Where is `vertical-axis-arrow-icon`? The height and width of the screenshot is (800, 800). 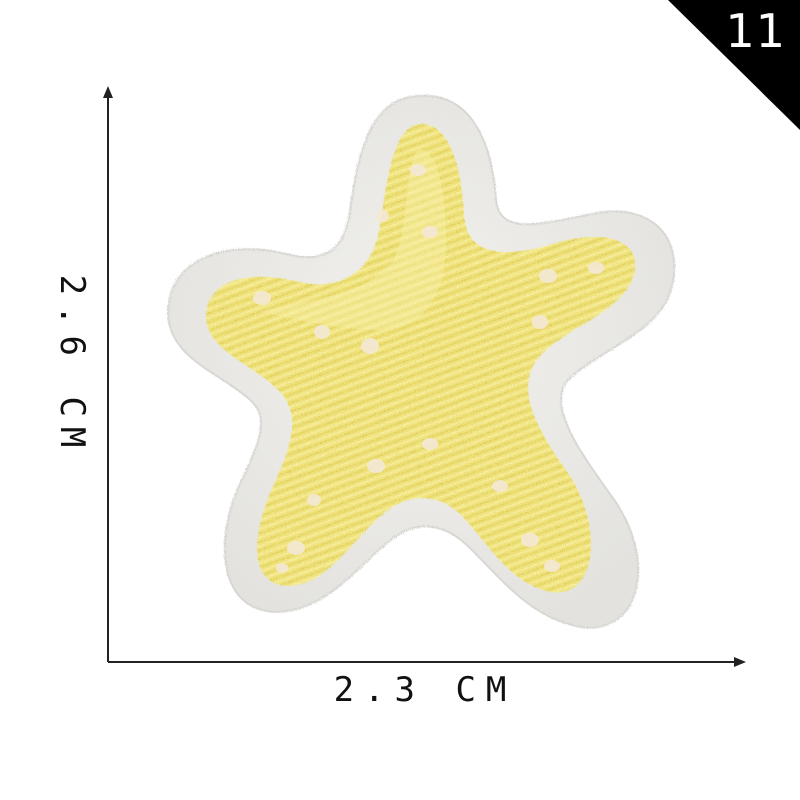 vertical-axis-arrow-icon is located at coordinates (108, 92).